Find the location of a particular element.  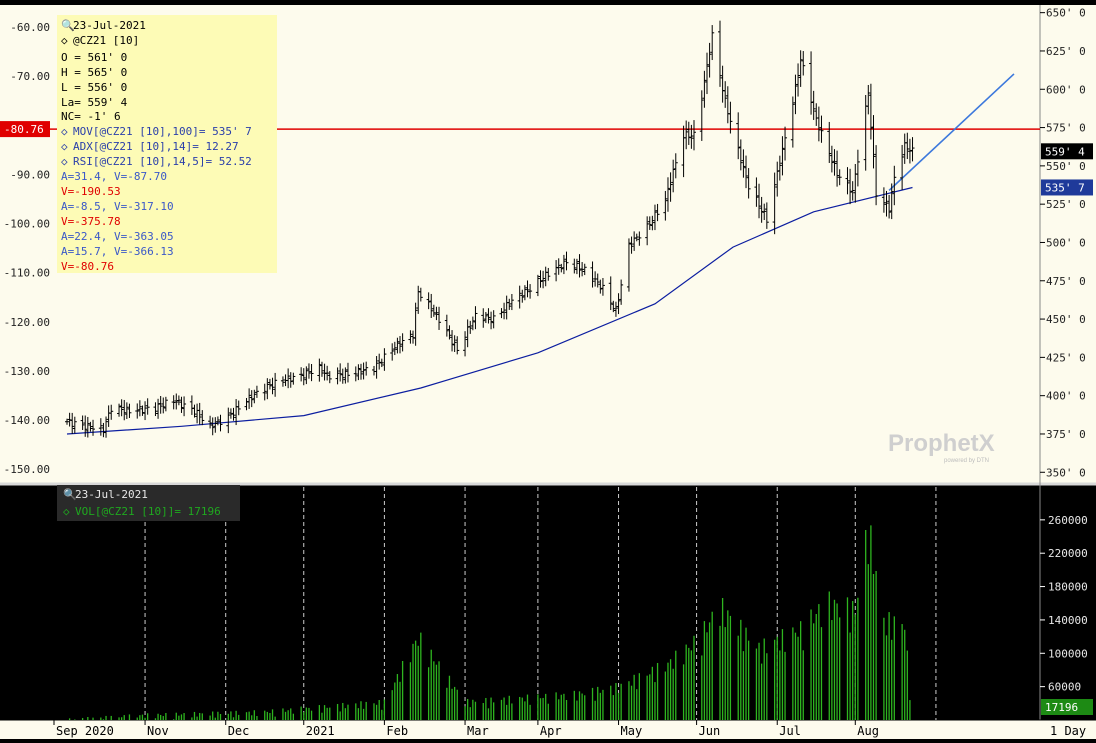

time-axis-background is located at coordinates (548, 729).